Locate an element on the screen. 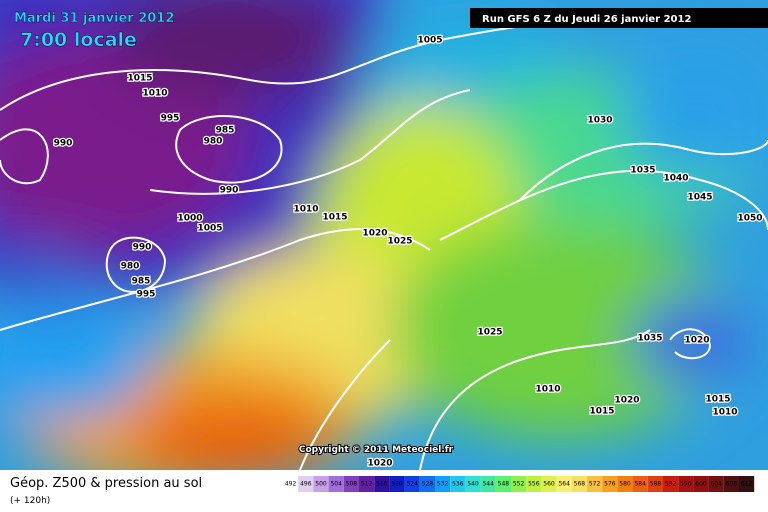 This screenshot has height=512, width=768. scale-label: 540 is located at coordinates (473, 484).